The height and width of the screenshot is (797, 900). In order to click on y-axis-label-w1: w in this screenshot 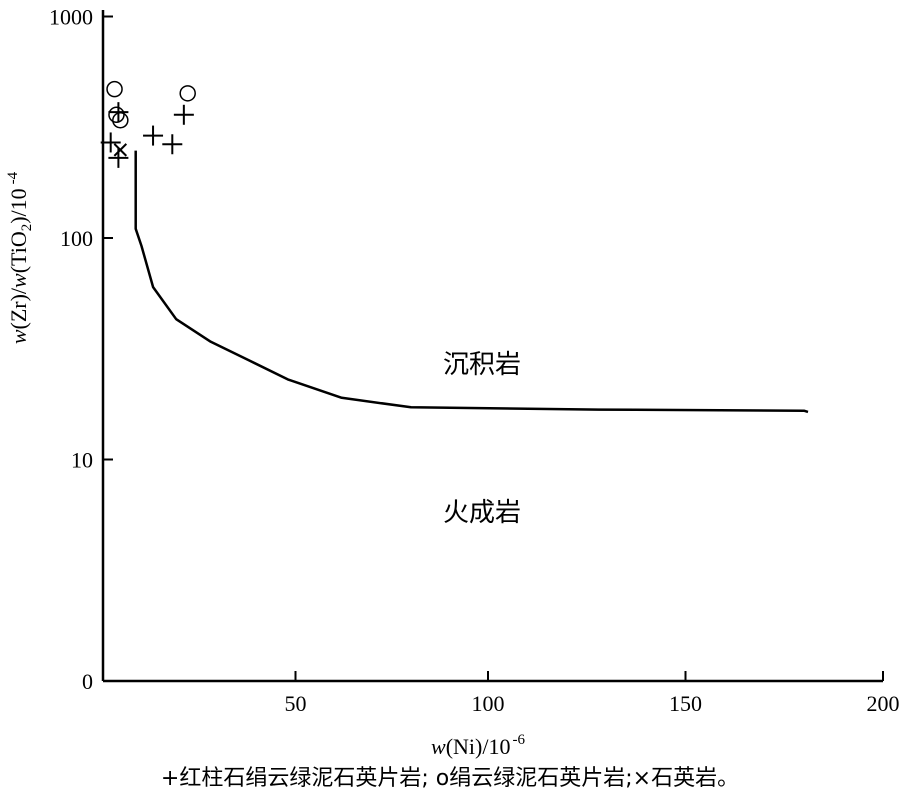, I will do `click(18, 336)`.